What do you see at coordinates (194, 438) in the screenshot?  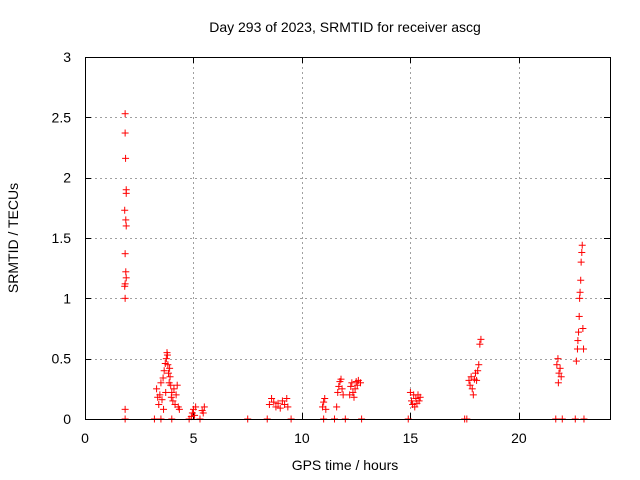 I see `x-tick-label: 5` at bounding box center [194, 438].